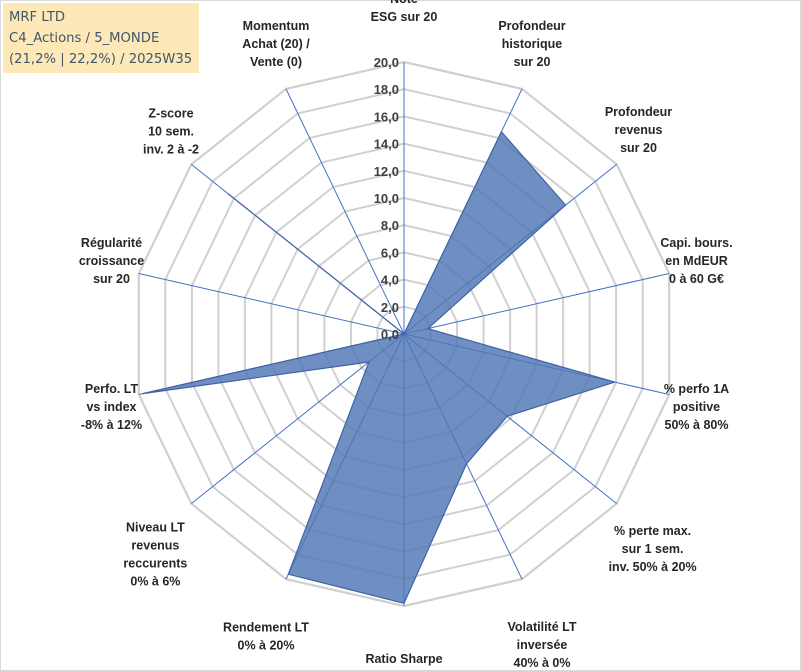 This screenshot has width=801, height=671. I want to click on axis-label-line: Ratio Sharpe, so click(403, 659).